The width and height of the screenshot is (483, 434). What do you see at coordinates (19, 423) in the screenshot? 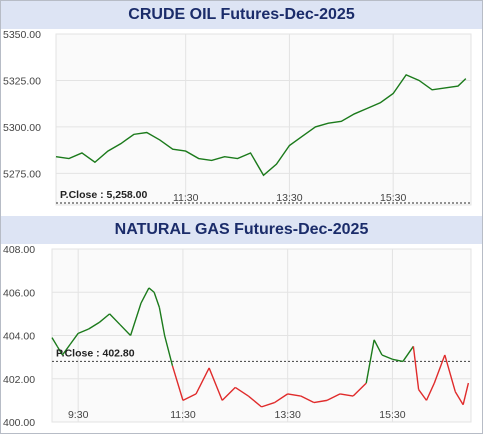
I see `gas-y-tick-label: 400.00` at bounding box center [19, 423].